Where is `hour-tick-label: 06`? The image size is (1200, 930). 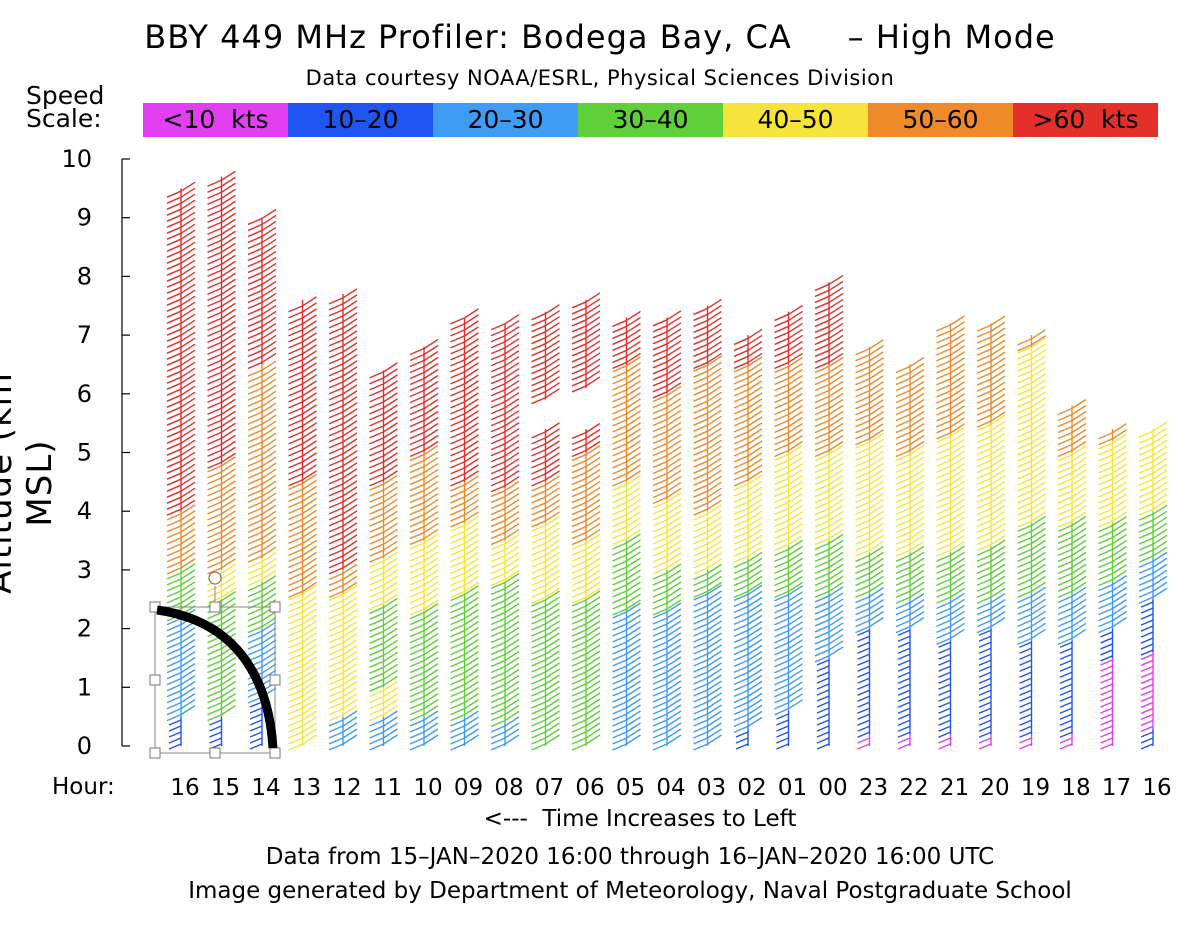
hour-tick-label: 06 is located at coordinates (589, 788).